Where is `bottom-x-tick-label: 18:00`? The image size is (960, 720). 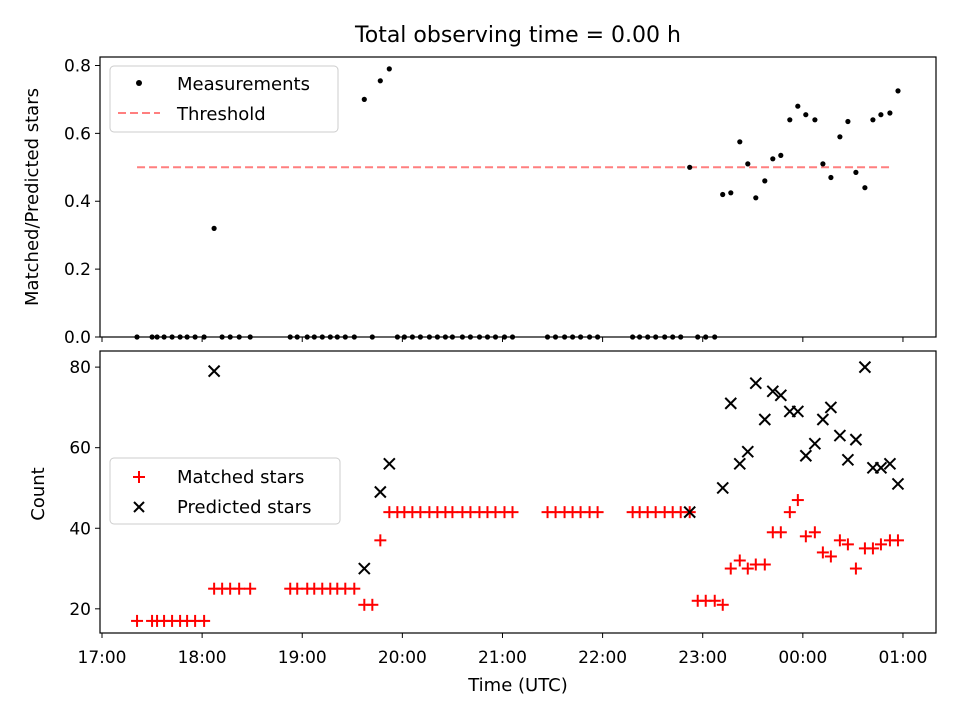 bottom-x-tick-label: 18:00 is located at coordinates (202, 658).